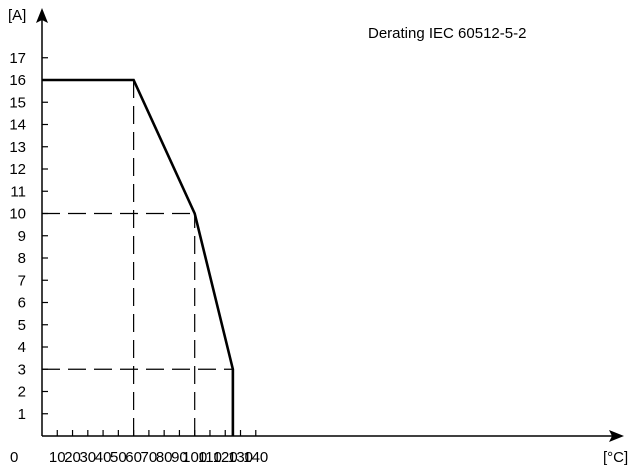 This screenshot has height=472, width=637. I want to click on y-tick-label: 16, so click(17, 80).